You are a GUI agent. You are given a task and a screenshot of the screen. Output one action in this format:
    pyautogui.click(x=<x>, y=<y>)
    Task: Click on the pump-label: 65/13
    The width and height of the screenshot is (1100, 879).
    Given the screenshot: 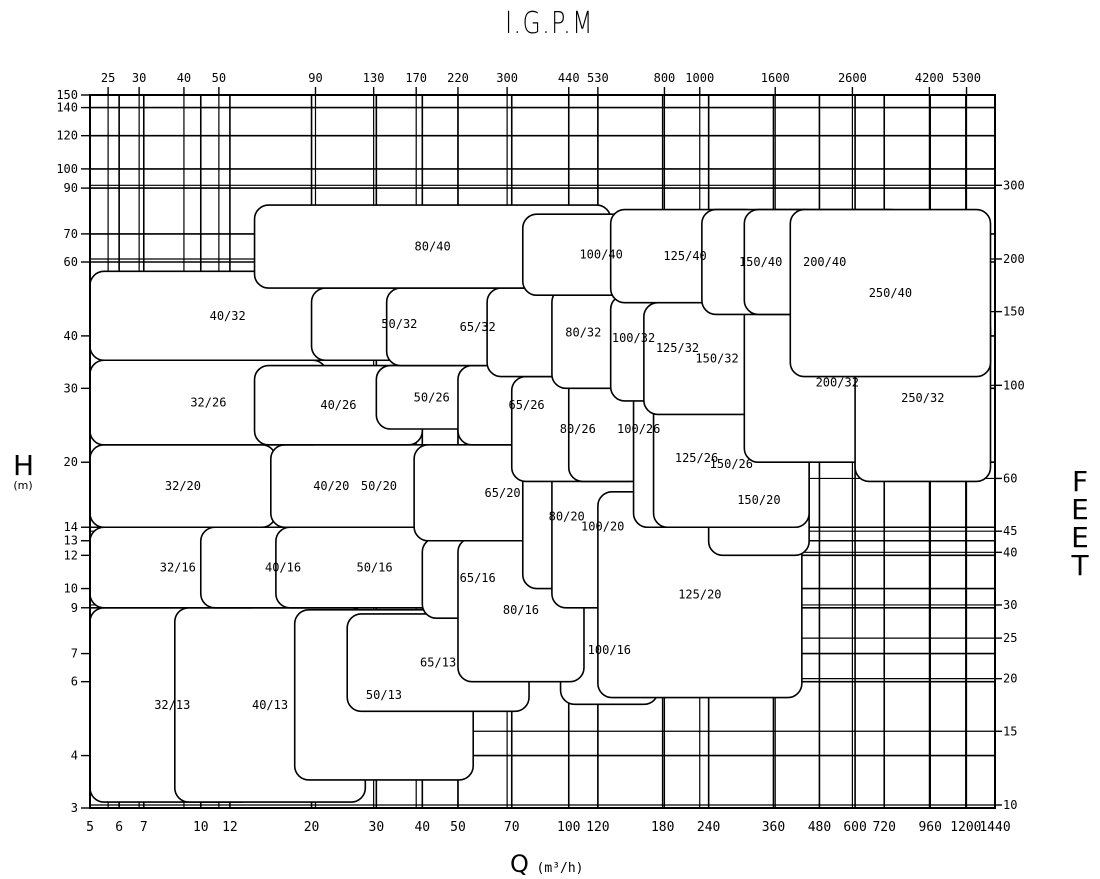 What is the action you would take?
    pyautogui.click(x=438, y=663)
    